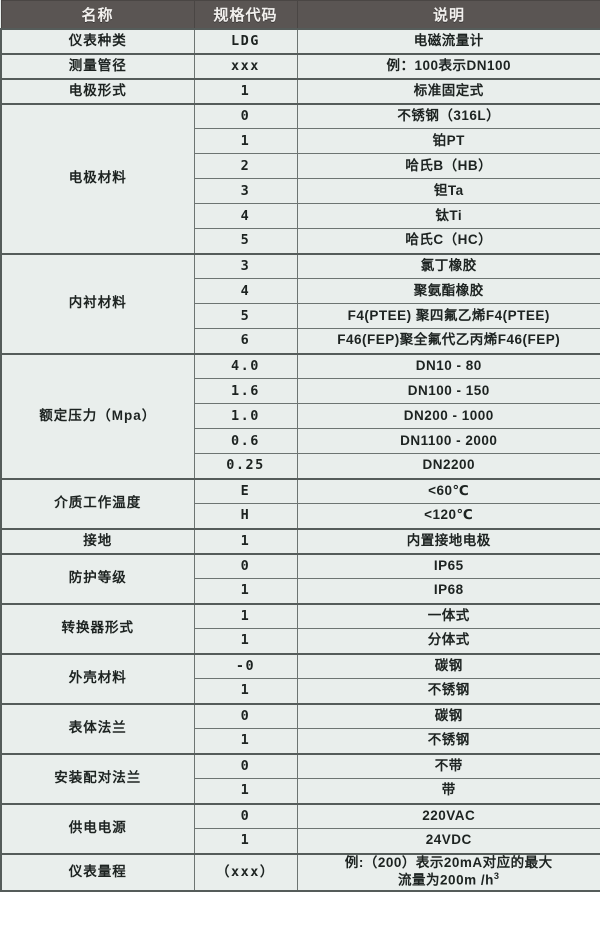 This screenshot has height=938, width=600. I want to click on row-group-name: 内衬材料, so click(97, 303).